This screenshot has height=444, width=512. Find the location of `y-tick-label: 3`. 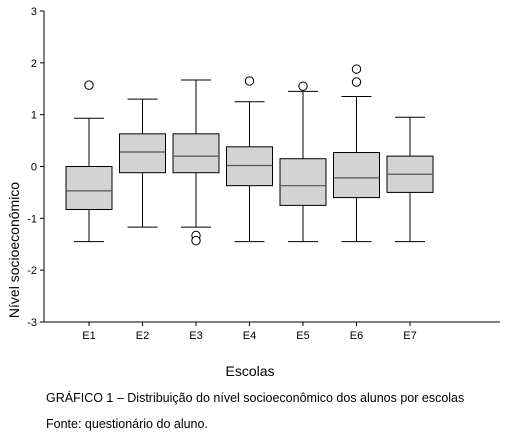

y-tick-label: 3 is located at coordinates (34, 12).